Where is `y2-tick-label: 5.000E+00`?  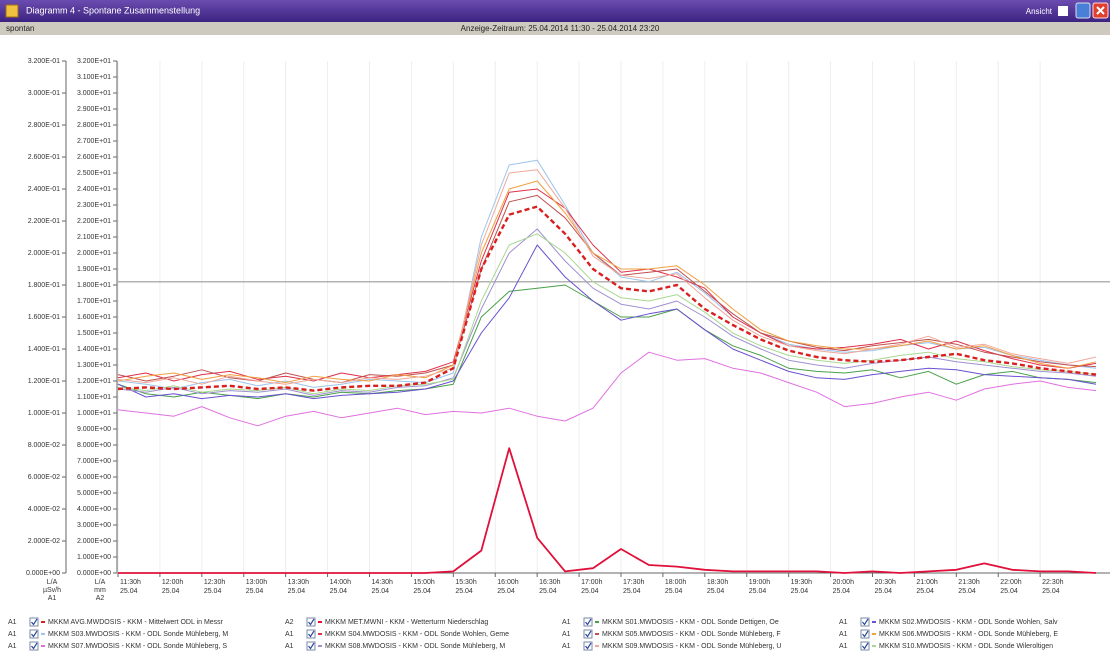
y2-tick-label: 5.000E+00 is located at coordinates (94, 493).